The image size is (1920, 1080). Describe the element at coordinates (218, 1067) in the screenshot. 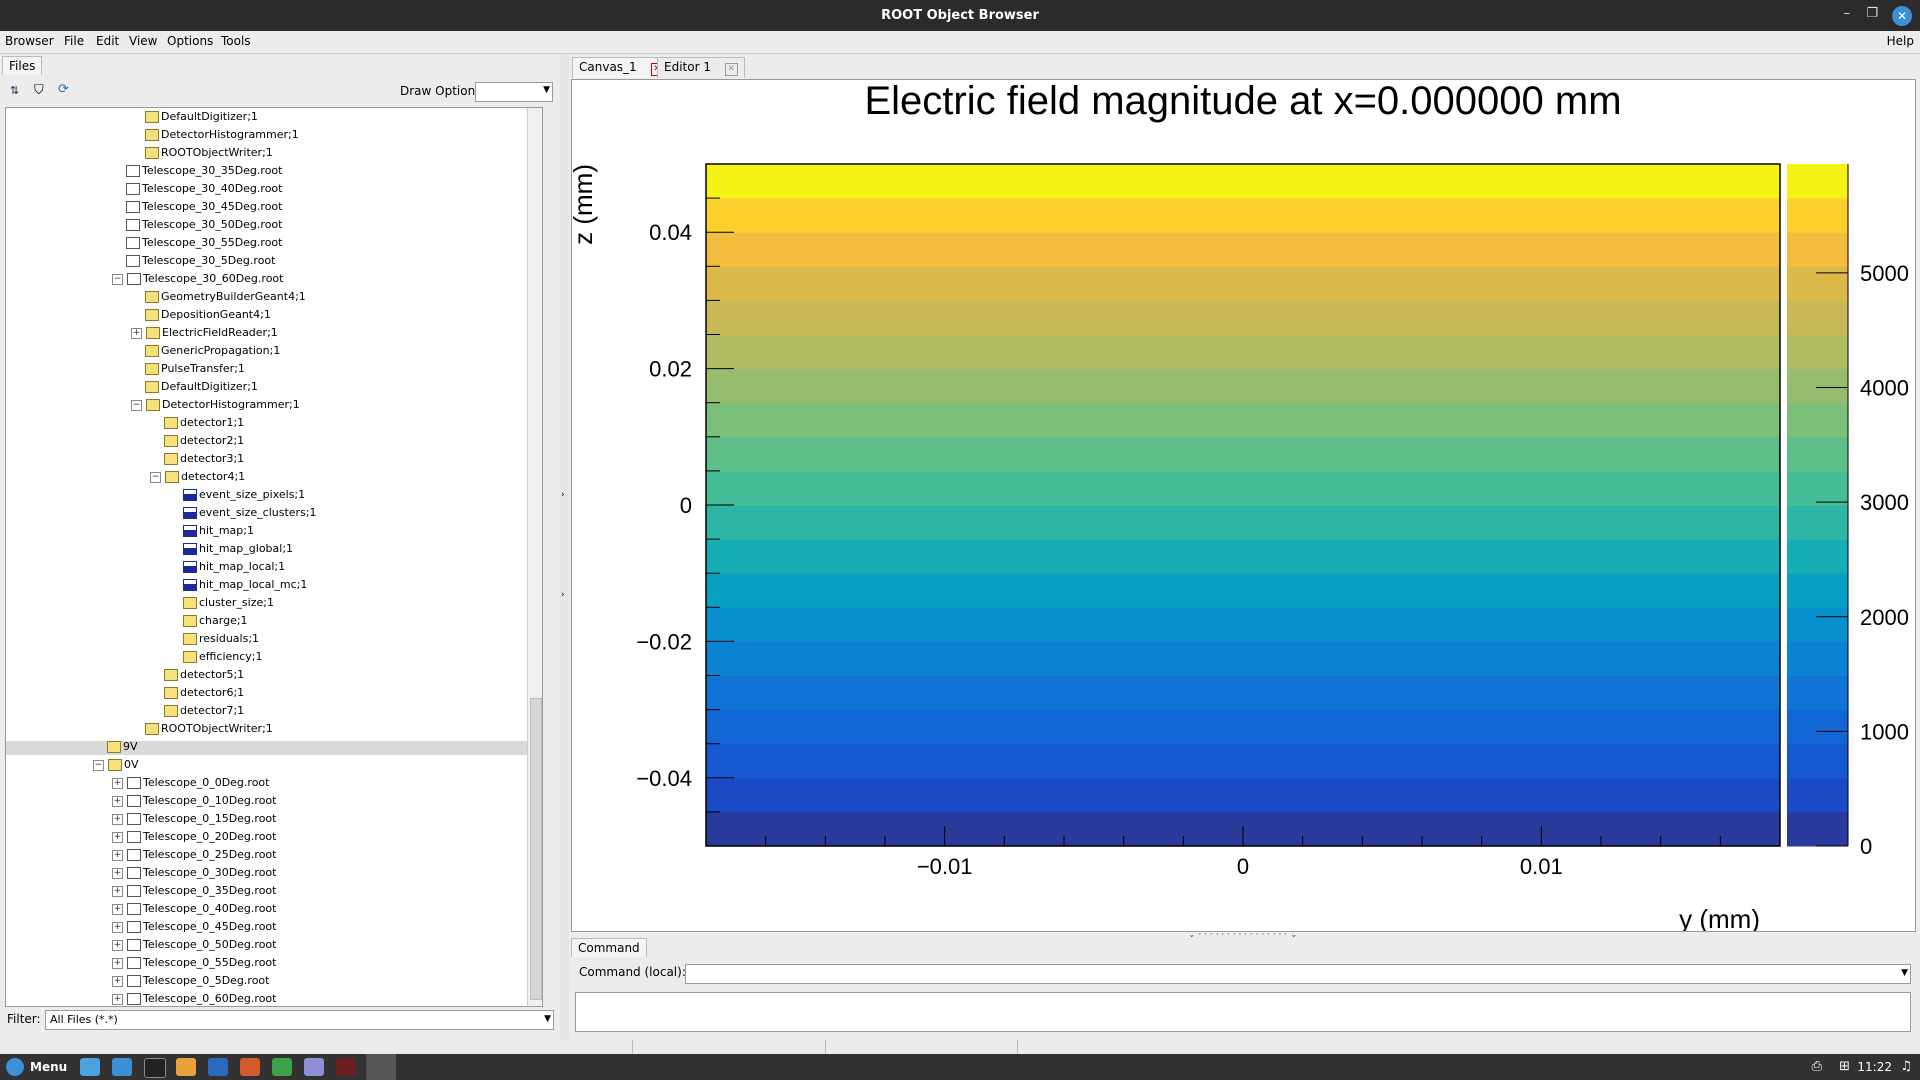

I see `r-icon` at that location.